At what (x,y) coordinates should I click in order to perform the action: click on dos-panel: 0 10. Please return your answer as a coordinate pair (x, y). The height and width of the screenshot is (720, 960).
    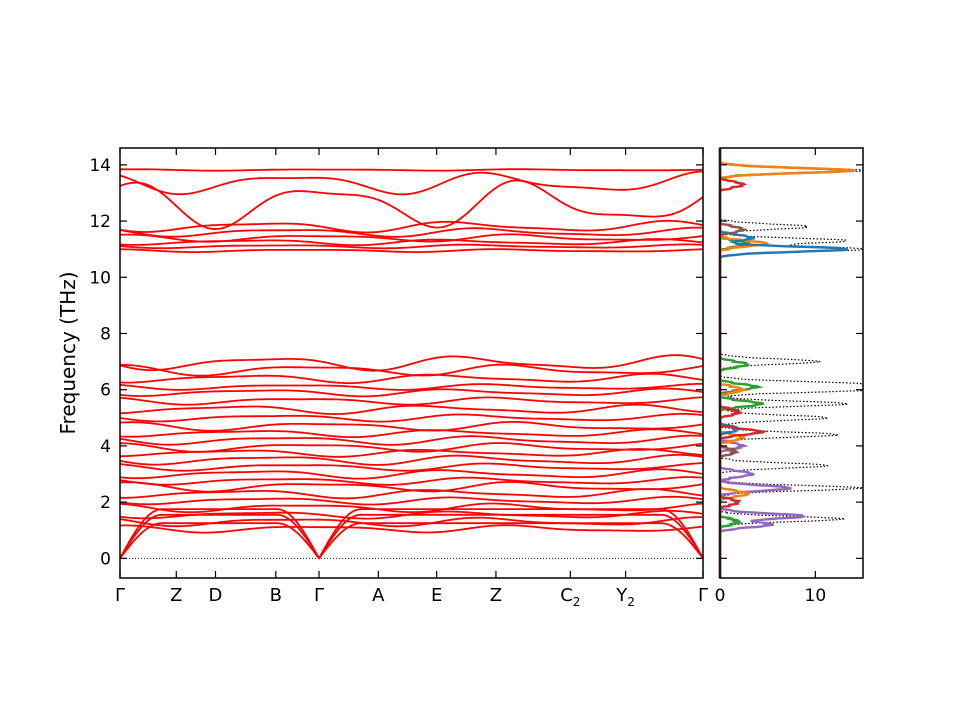
    Looking at the image, I should click on (789, 376).